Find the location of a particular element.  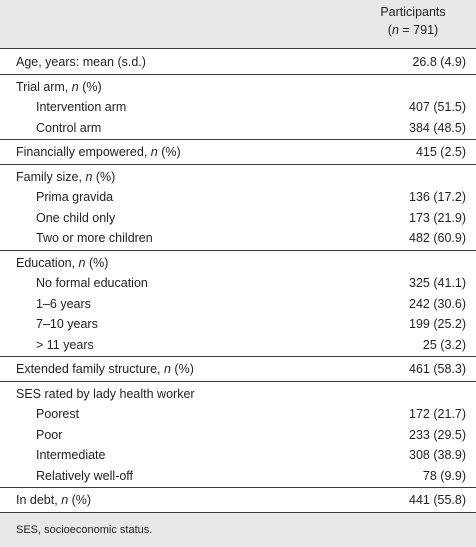

table-row: 1–6 years 242 (30.6) is located at coordinates (238, 304).